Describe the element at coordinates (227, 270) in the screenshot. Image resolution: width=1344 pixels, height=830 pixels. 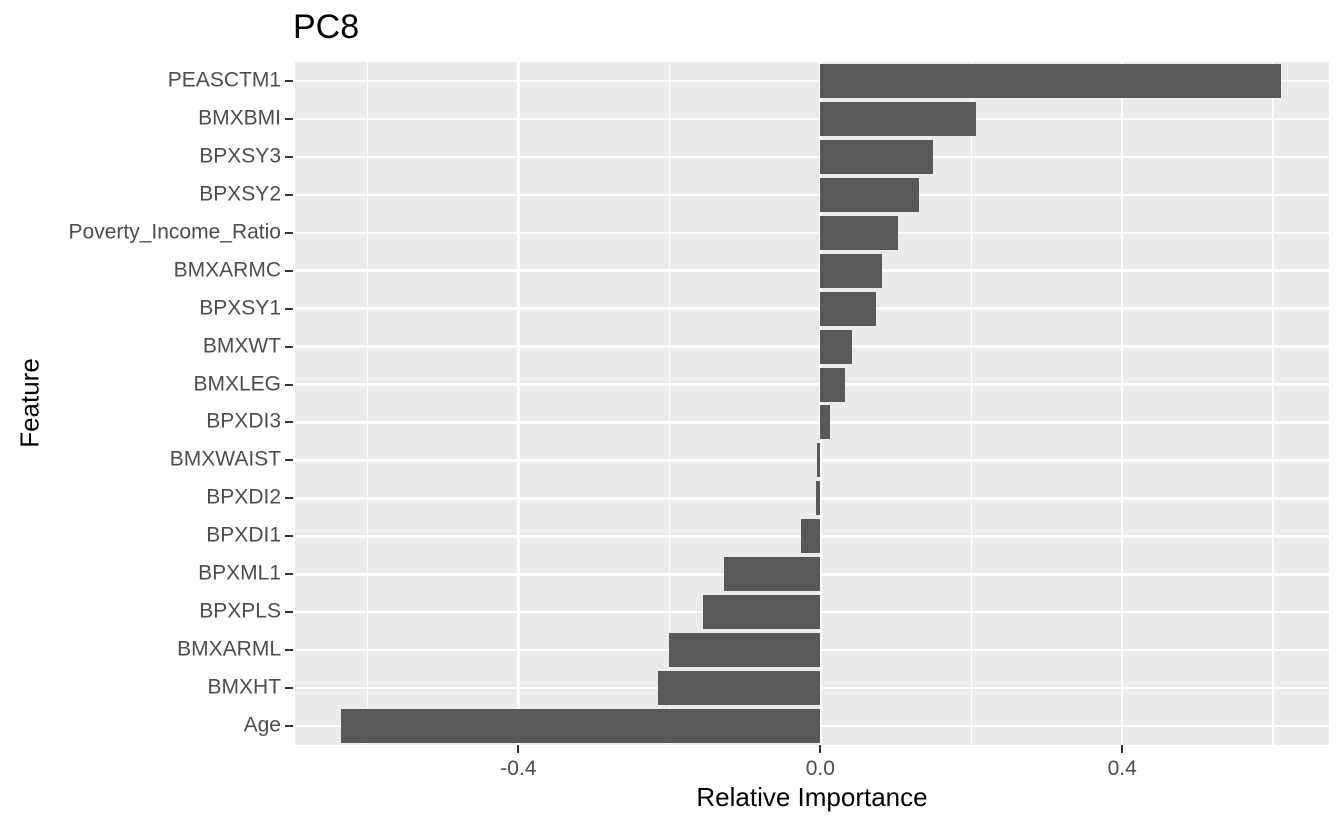
I see `y-tick-label-BMXARMC: BMXARMC` at that location.